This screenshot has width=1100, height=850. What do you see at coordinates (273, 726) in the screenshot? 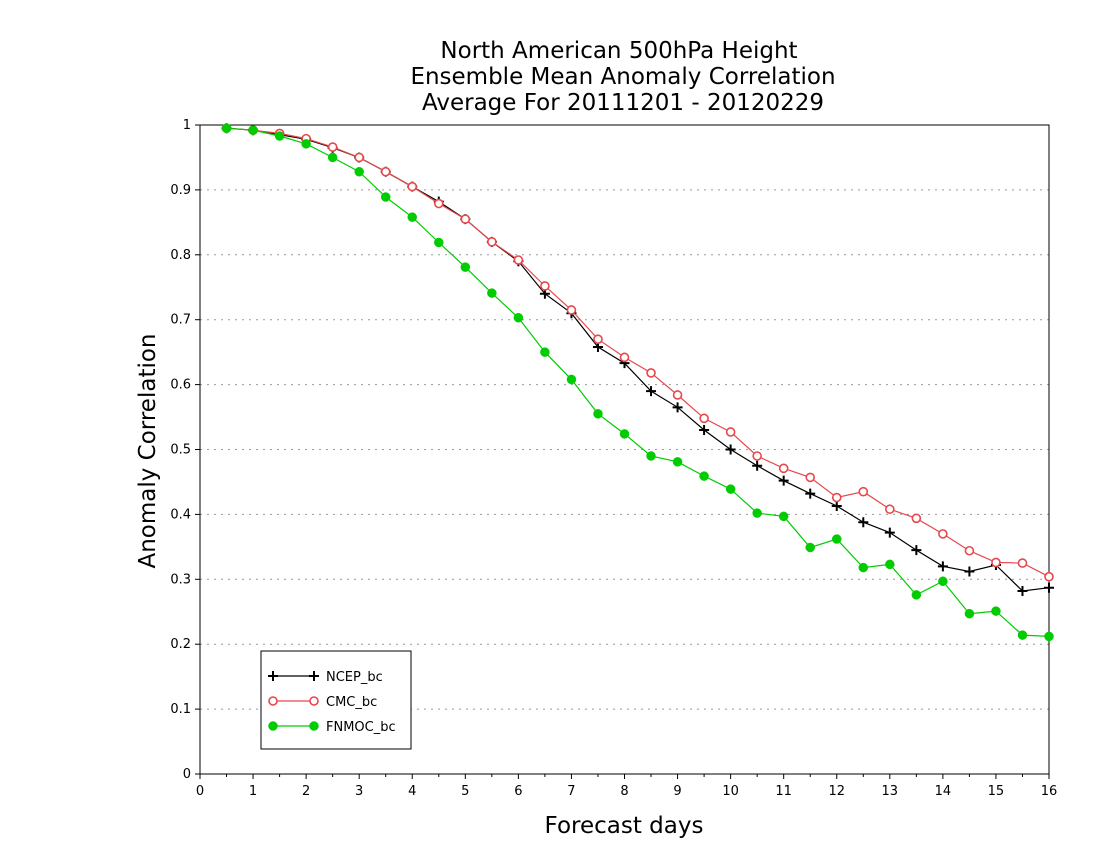
I see `legend-marker-start-fnmoc-bc` at bounding box center [273, 726].